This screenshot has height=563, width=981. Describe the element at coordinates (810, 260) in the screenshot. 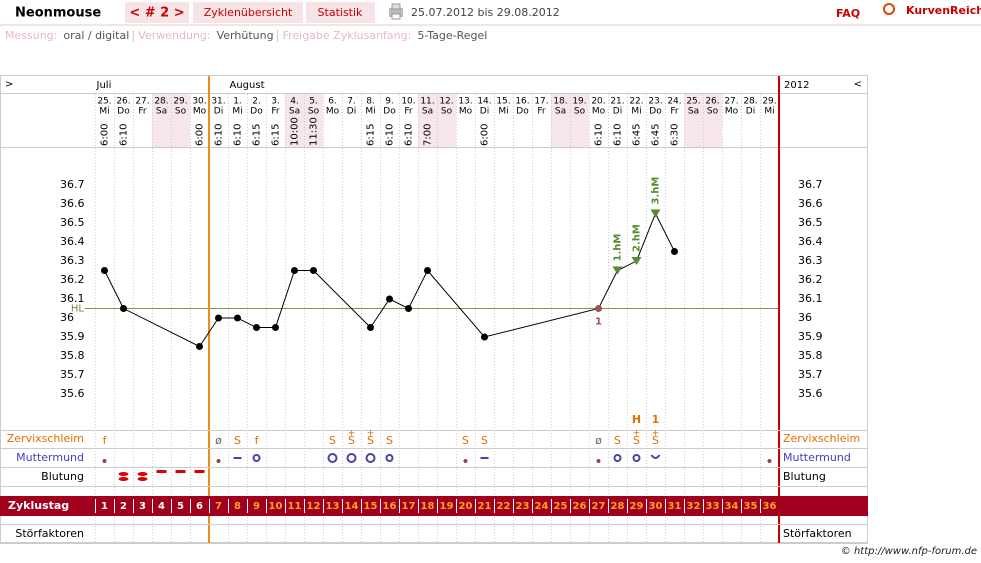

I see `y-tick-label-right: 36.3` at that location.